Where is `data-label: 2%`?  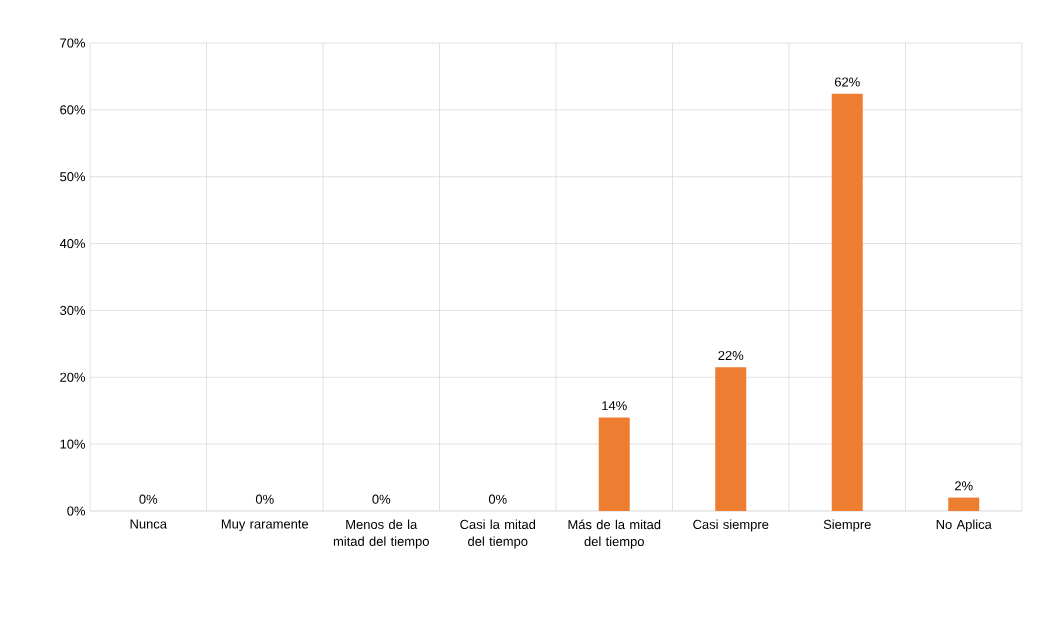 data-label: 2% is located at coordinates (964, 486).